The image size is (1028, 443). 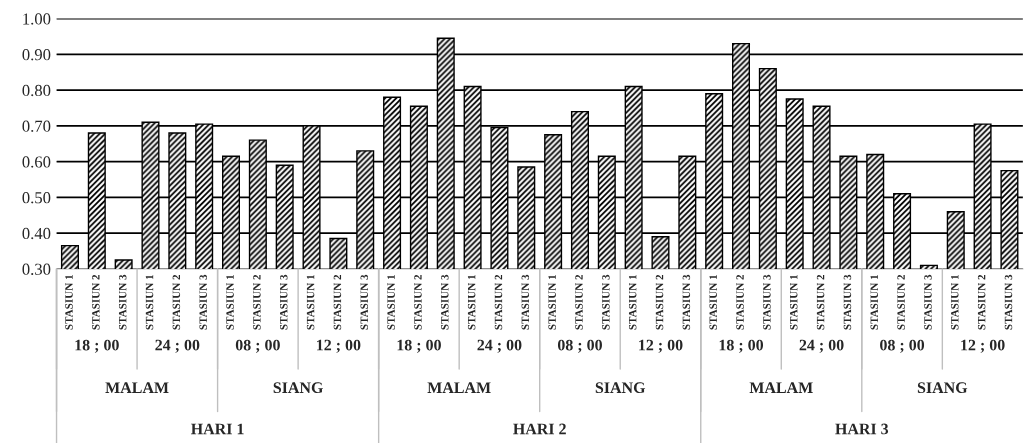 I want to click on y-tick-label: 0.70, so click(x=36, y=126).